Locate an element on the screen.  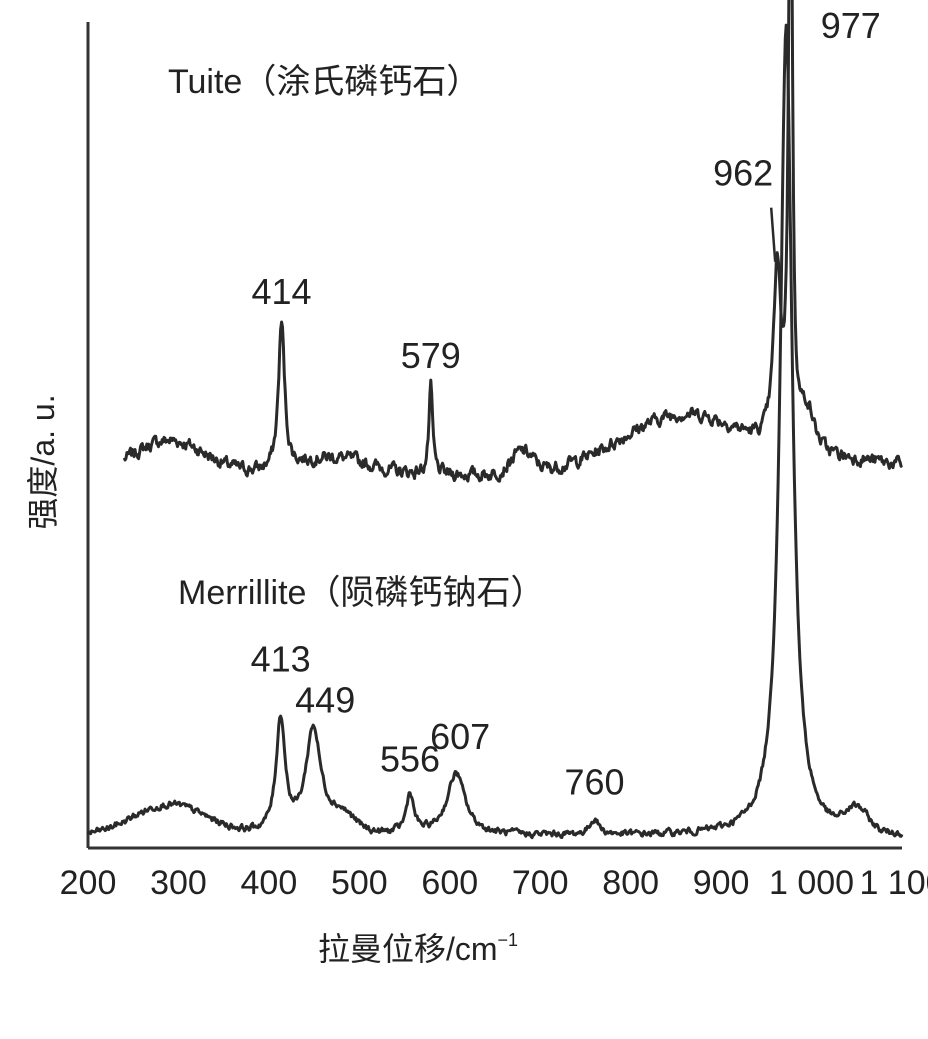
x-tick-label-700: 700 is located at coordinates (540, 883).